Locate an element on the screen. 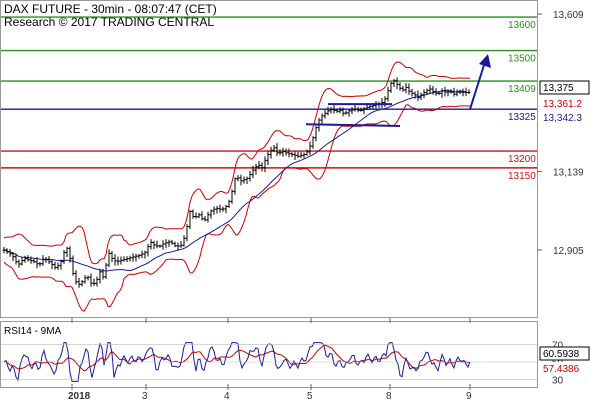  rsi-tick-label: 30 is located at coordinates (558, 381).